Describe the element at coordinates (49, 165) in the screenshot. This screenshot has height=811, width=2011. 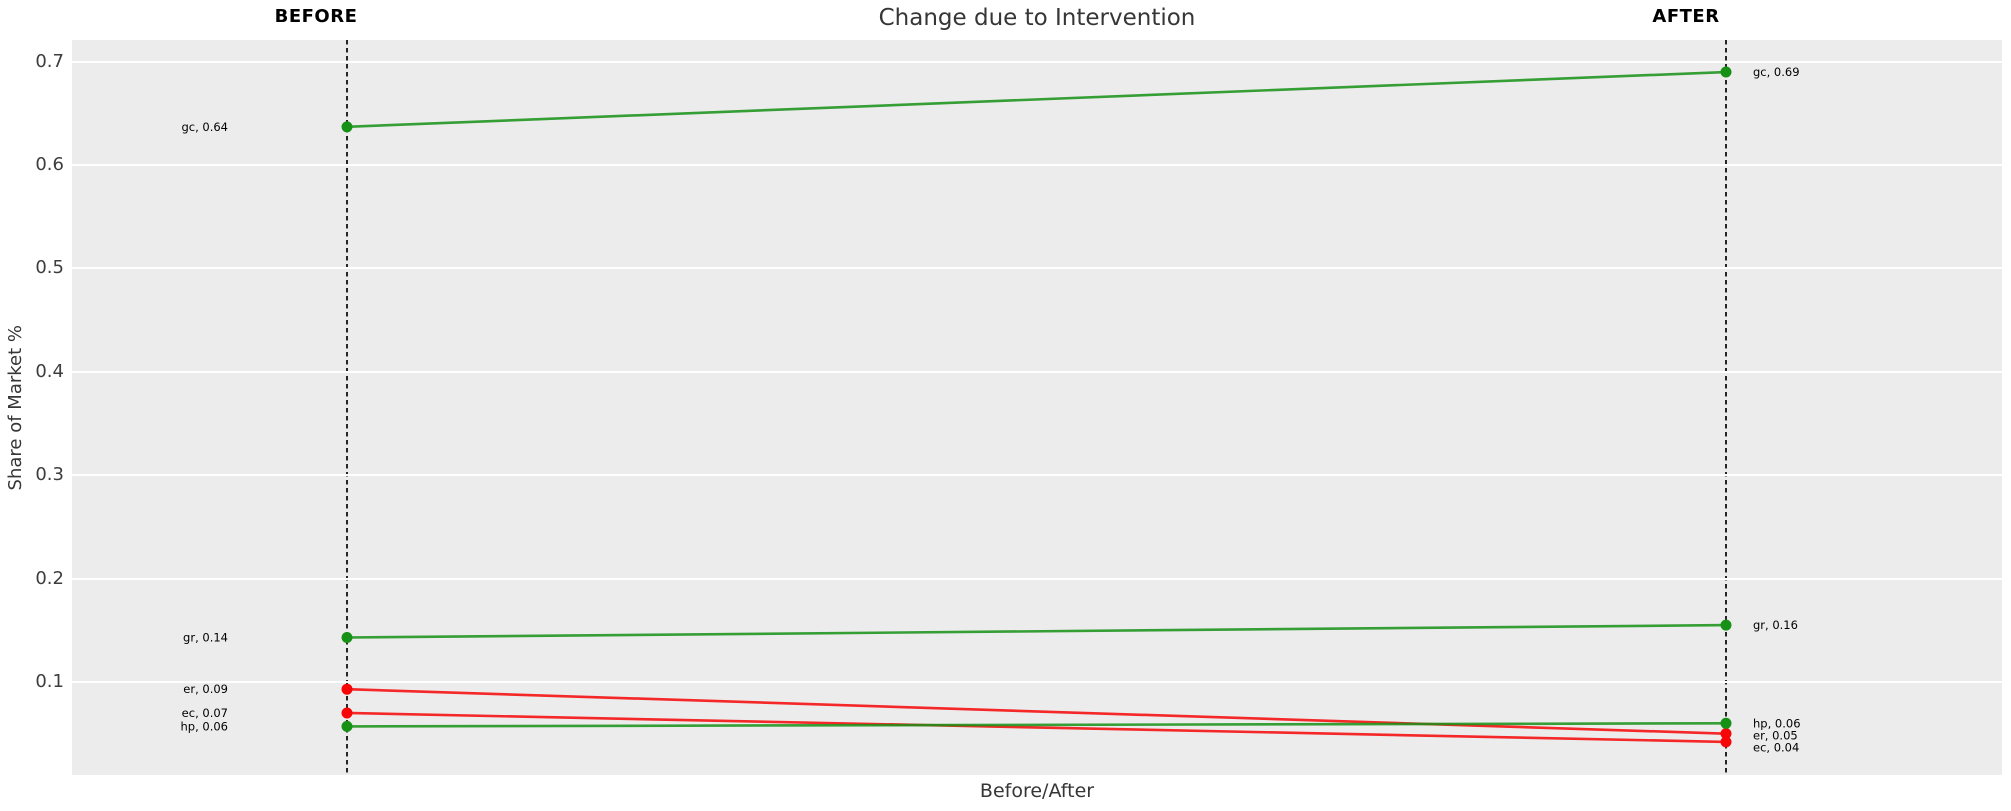
I see `y-tick-label: 0.6` at that location.